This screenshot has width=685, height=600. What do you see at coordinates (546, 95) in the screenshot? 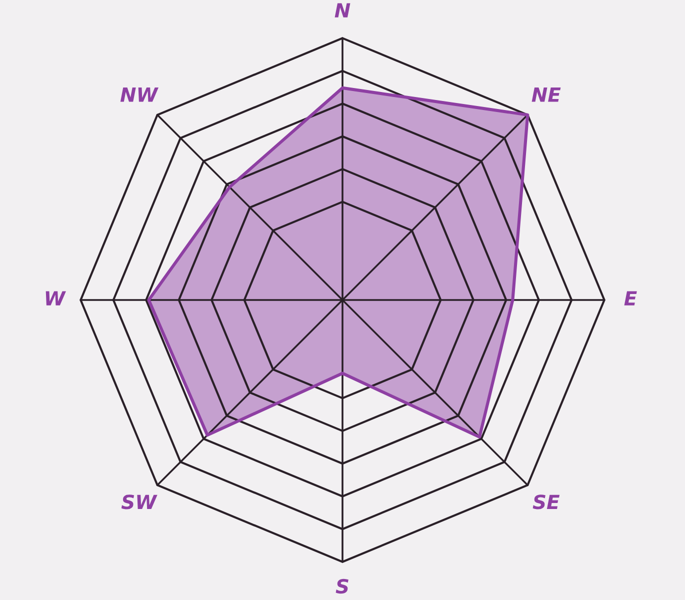
I see `spoke-label: NE` at bounding box center [546, 95].